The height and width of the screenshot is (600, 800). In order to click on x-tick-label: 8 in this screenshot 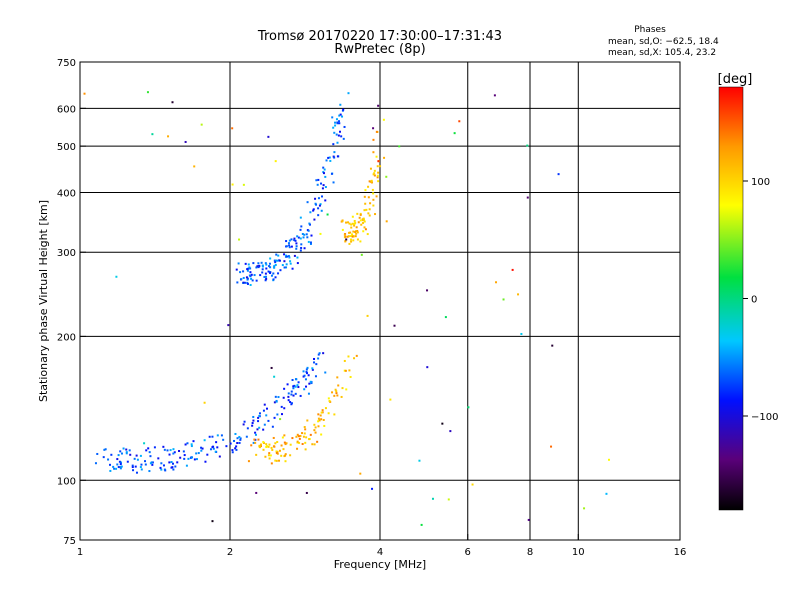, I will do `click(530, 552)`.